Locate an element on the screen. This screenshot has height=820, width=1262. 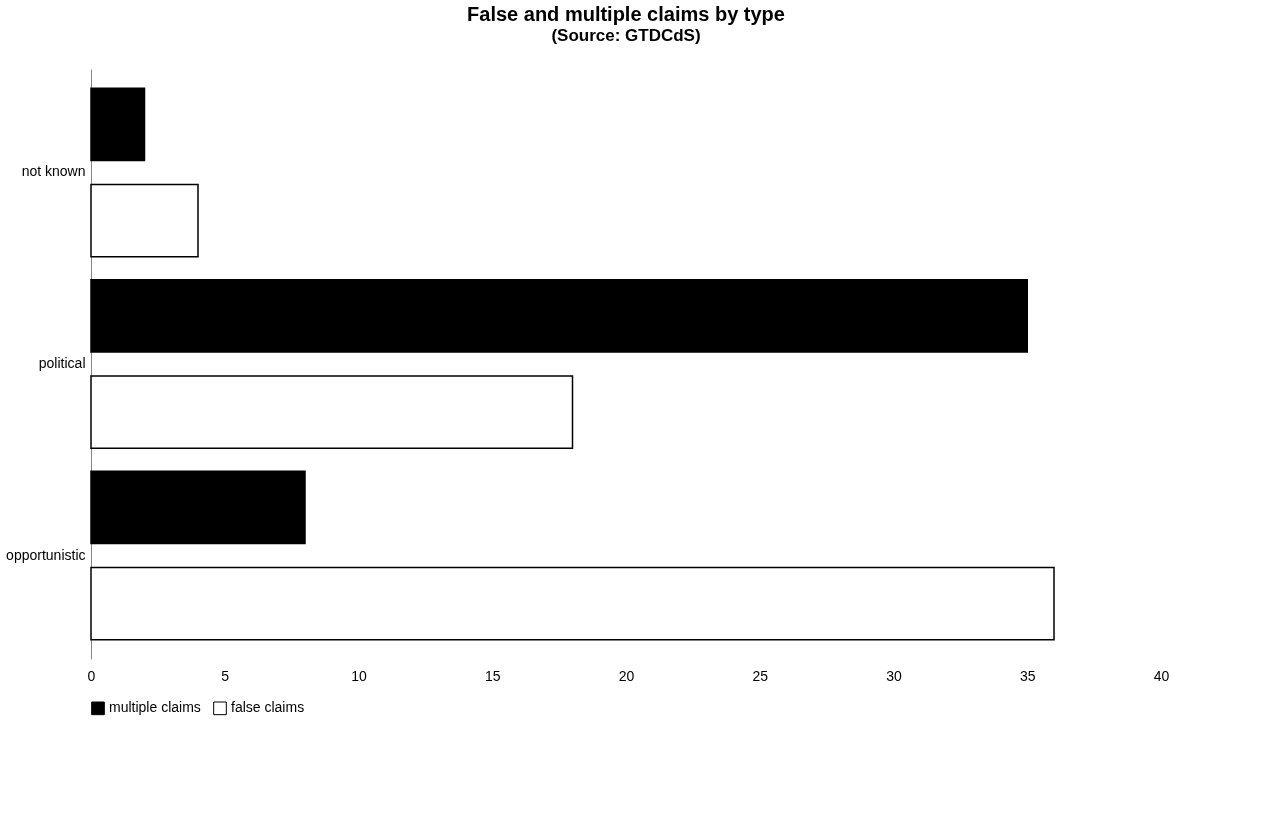
x-tick-label: 35 is located at coordinates (1027, 675).